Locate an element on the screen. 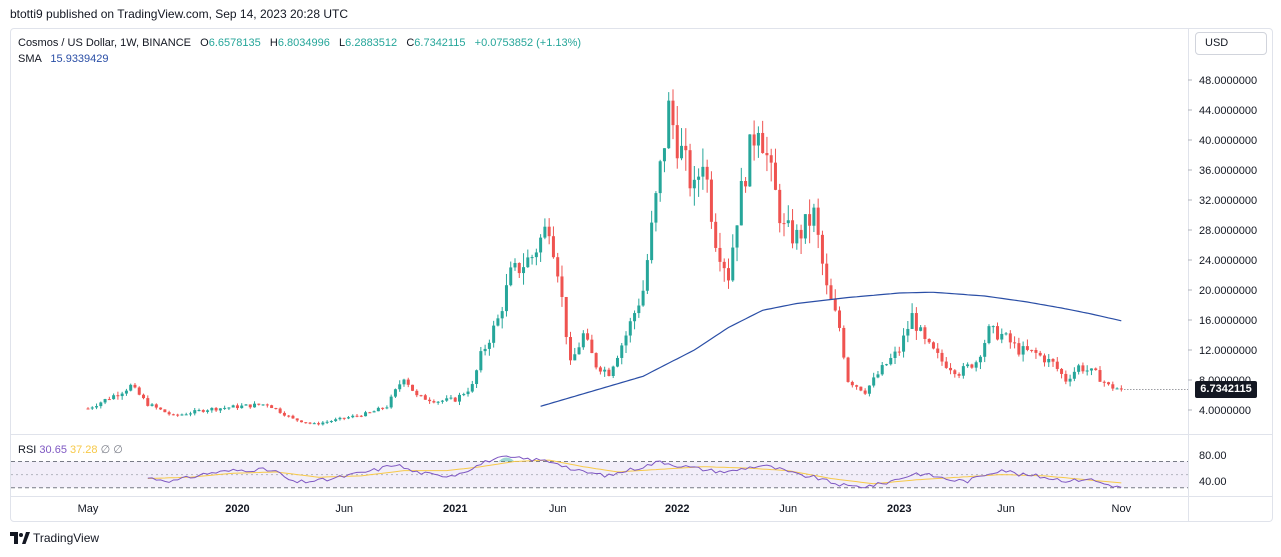 The height and width of the screenshot is (557, 1281). time-tick-label: 2022 is located at coordinates (677, 509).